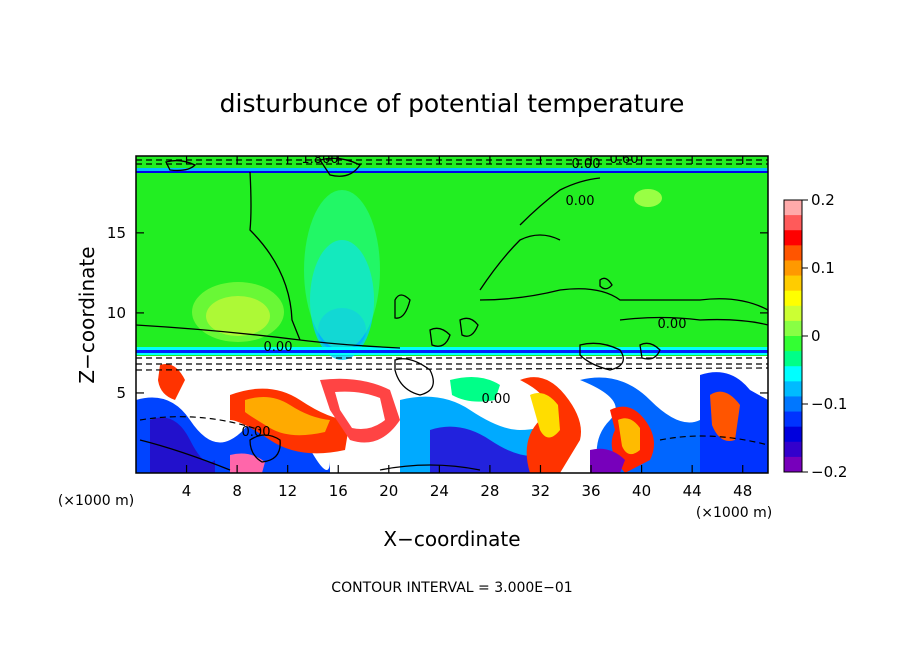  I want to click on warm-spot-right, so click(648, 198).